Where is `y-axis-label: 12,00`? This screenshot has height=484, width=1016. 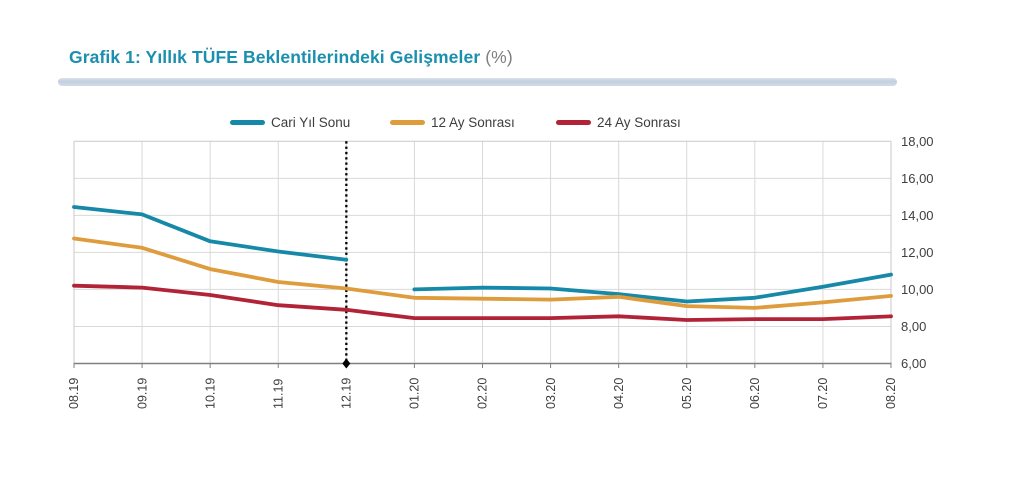 y-axis-label: 12,00 is located at coordinates (917, 252).